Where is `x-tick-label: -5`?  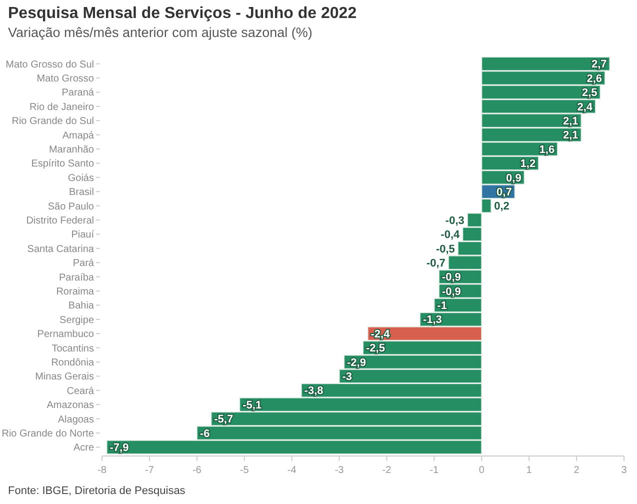
x-tick-label: -5 is located at coordinates (245, 470).